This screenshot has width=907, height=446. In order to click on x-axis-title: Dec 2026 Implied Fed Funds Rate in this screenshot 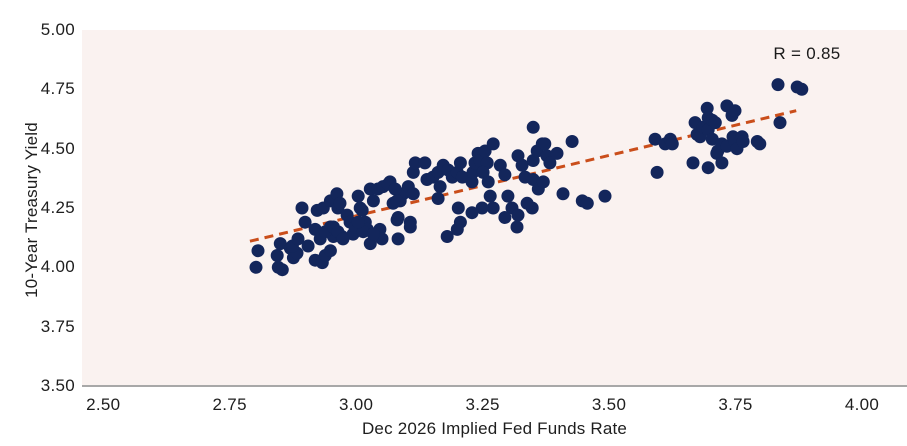, I will do `click(494, 428)`.